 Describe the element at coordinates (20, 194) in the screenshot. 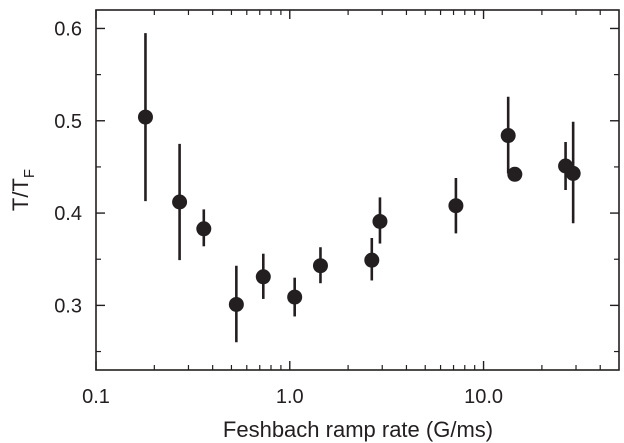

I see `y-axis-label-main: T/T` at that location.